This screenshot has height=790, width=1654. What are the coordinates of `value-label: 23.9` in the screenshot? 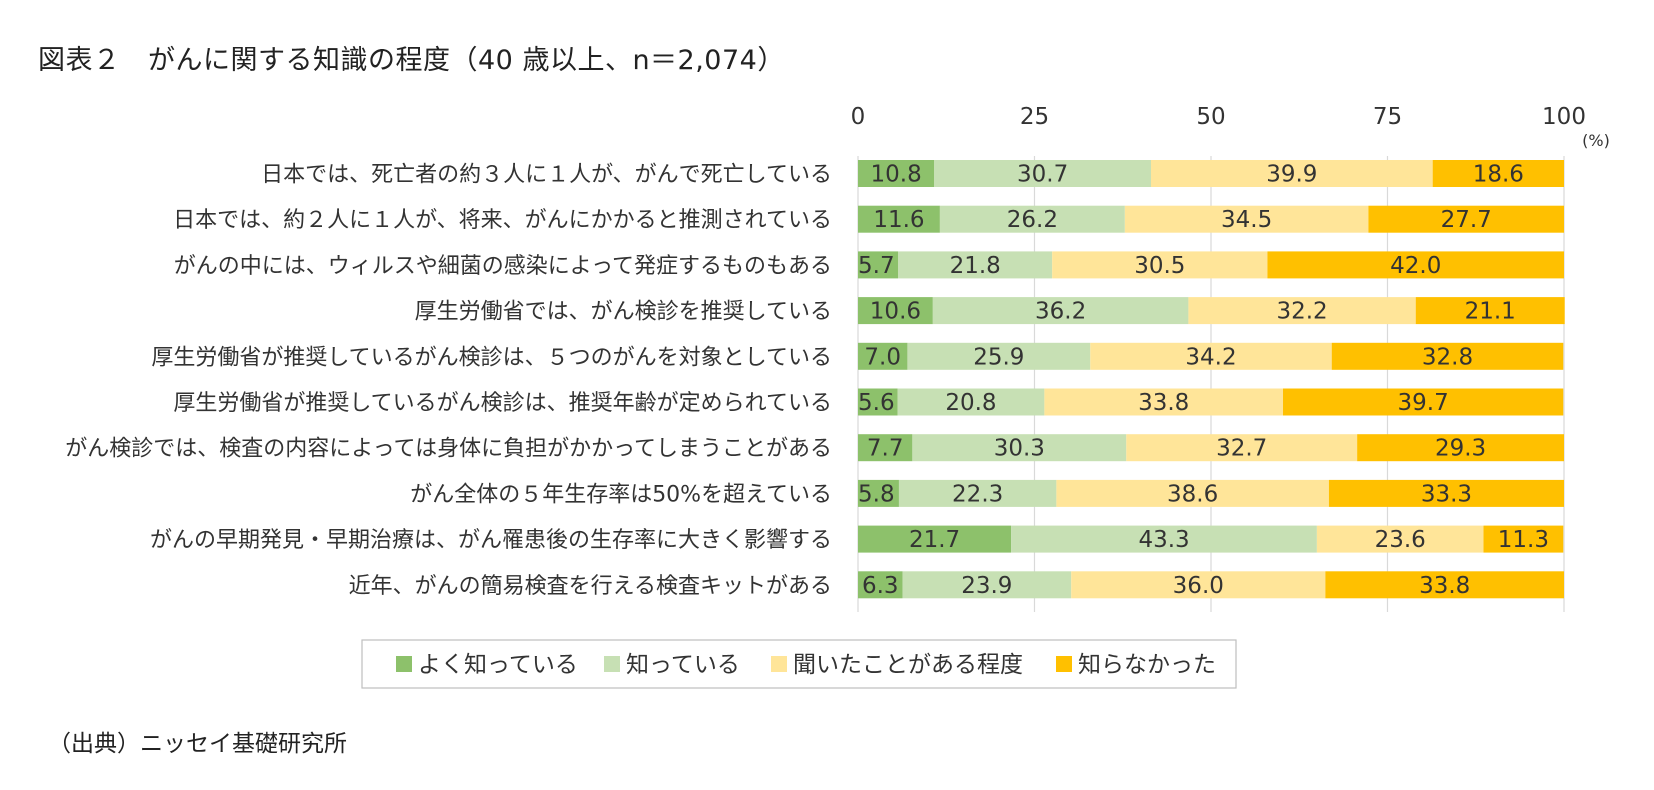 It's located at (986, 586).